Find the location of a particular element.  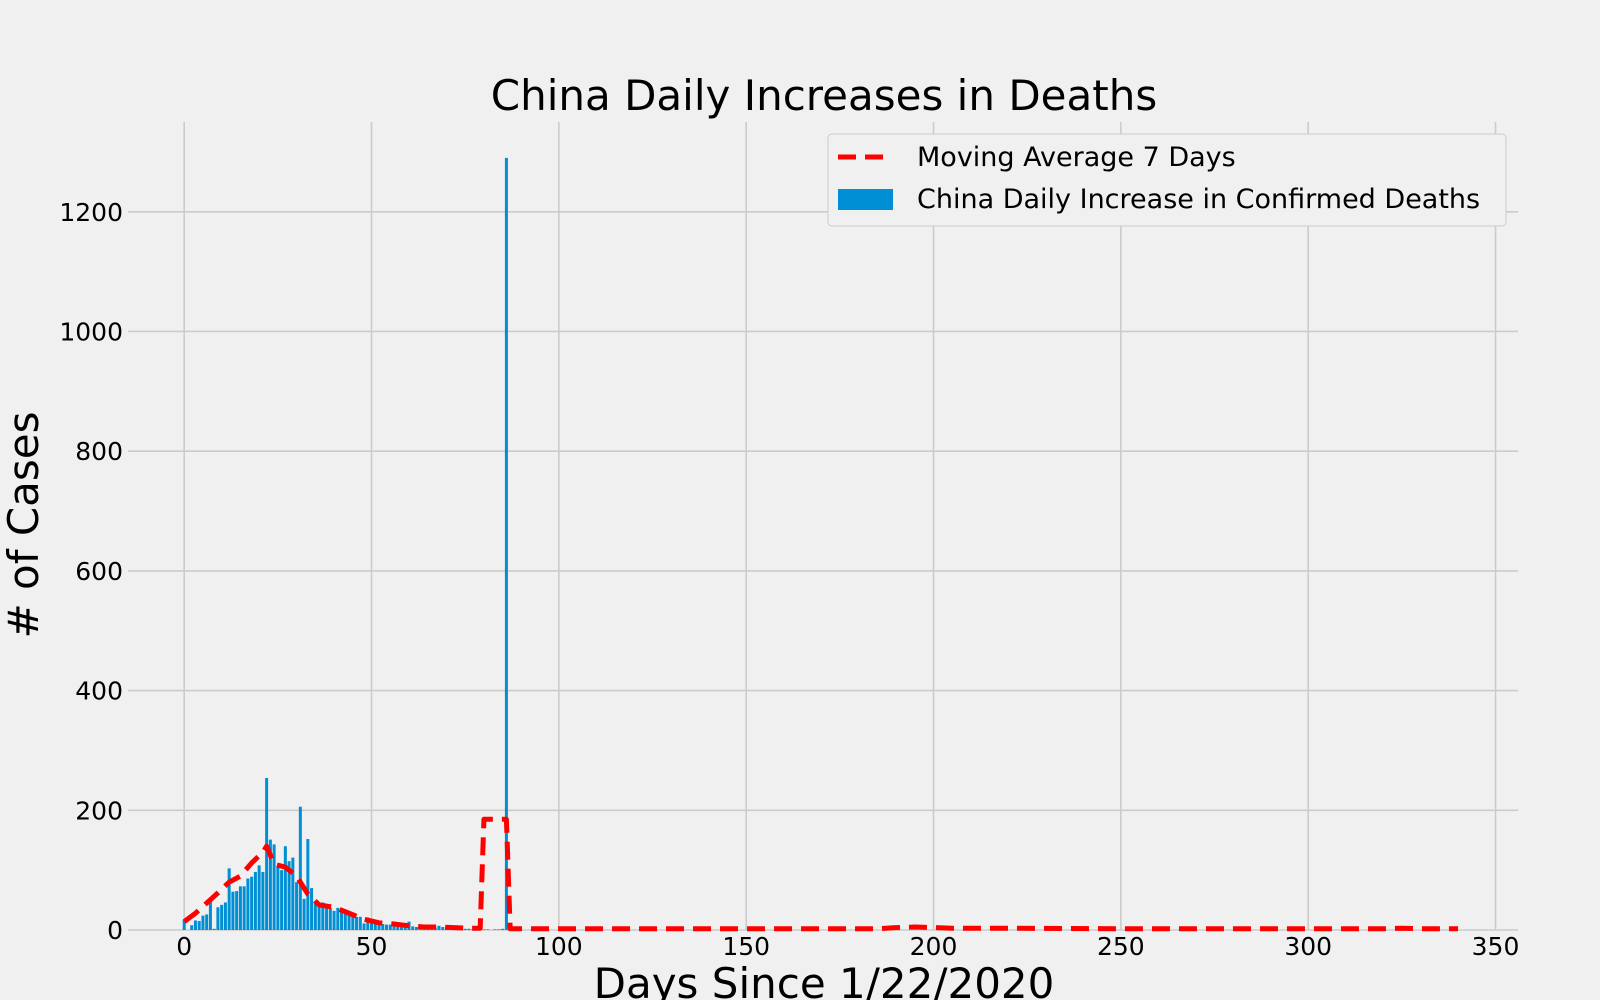

y-tick-label: 200 is located at coordinates (99, 810).